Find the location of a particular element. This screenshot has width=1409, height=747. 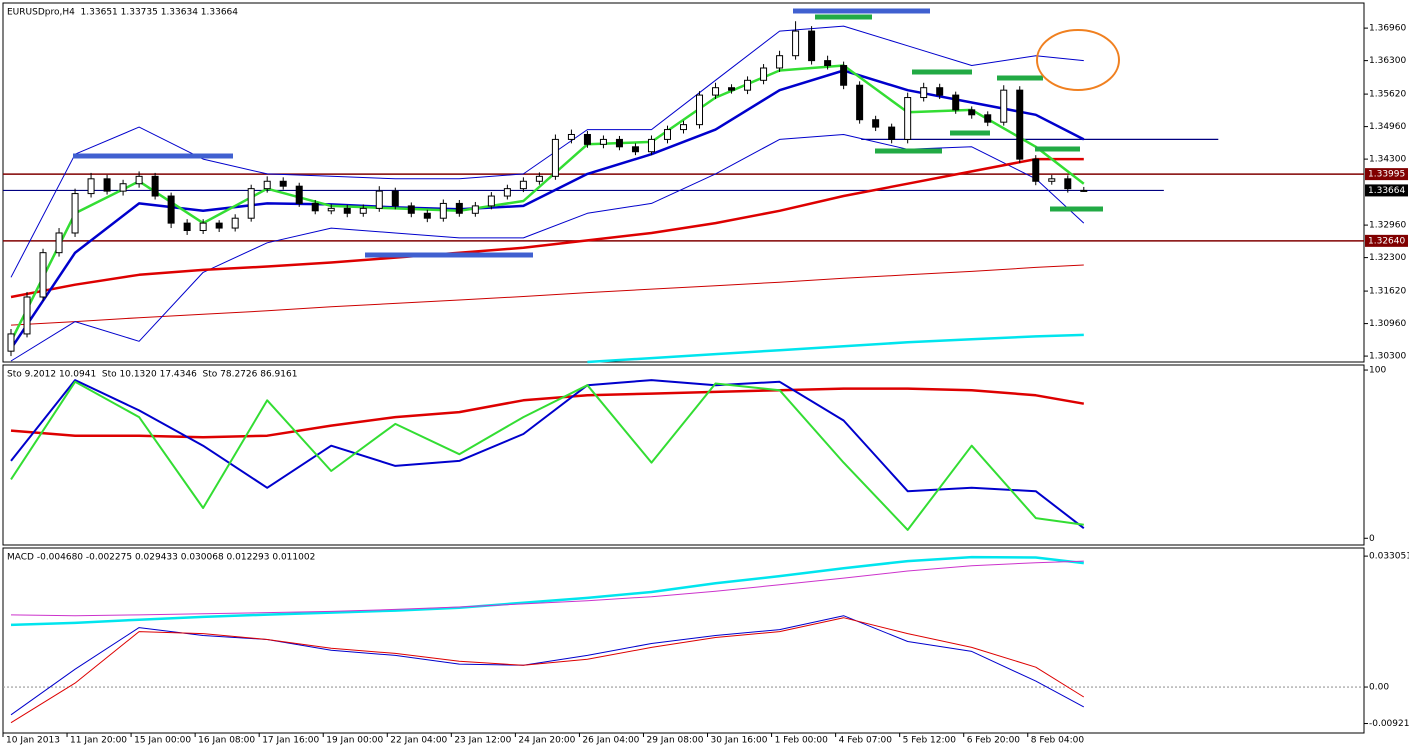

y-tick-label: 1.32300 is located at coordinates (1387, 258).